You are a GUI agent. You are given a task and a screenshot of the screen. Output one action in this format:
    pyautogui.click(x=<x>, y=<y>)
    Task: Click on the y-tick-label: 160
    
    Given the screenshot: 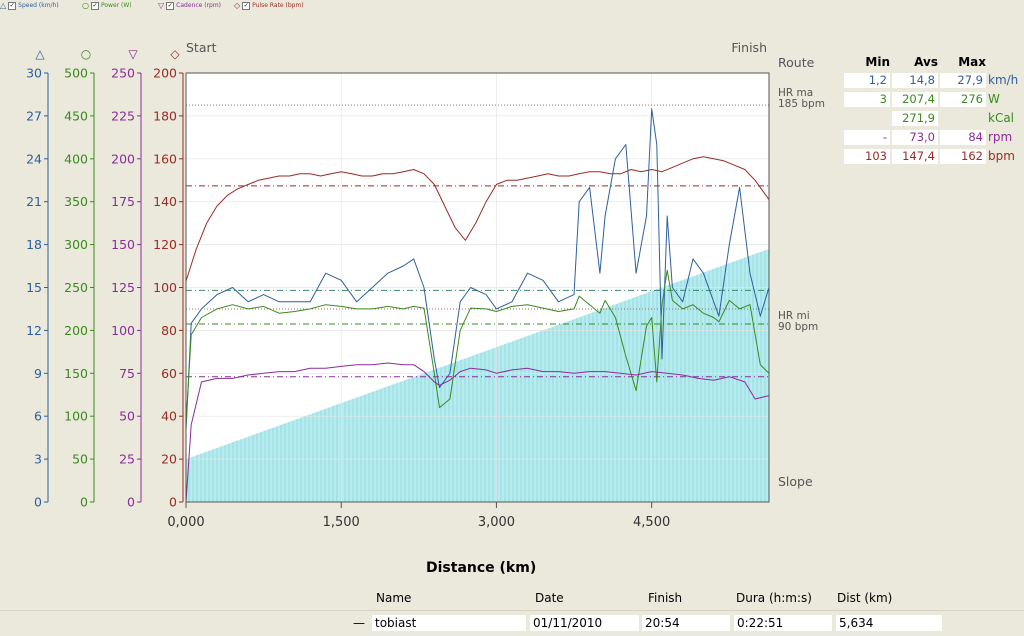 What is the action you would take?
    pyautogui.click(x=165, y=158)
    